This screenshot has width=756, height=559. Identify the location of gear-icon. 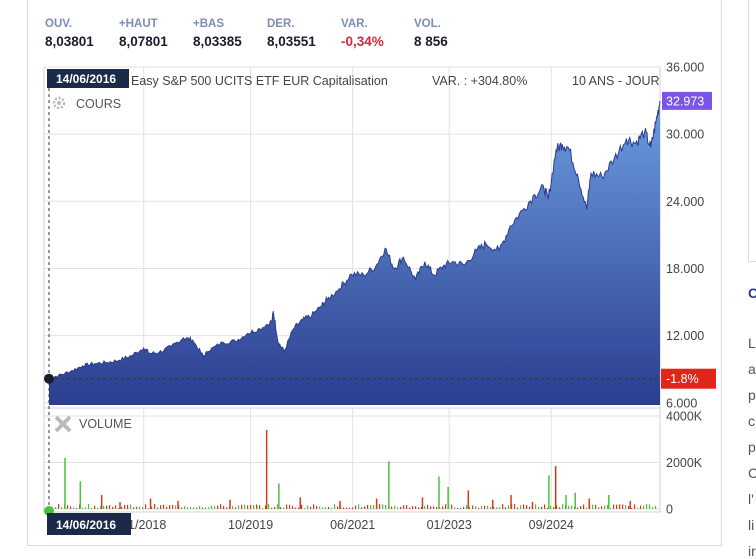
(59, 103).